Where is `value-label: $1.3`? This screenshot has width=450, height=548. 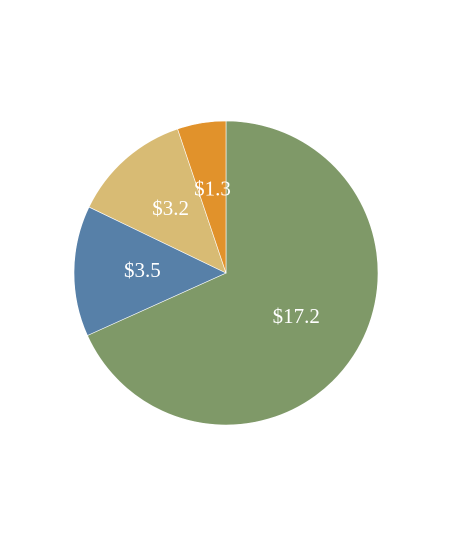 value-label: $1.3 is located at coordinates (212, 188).